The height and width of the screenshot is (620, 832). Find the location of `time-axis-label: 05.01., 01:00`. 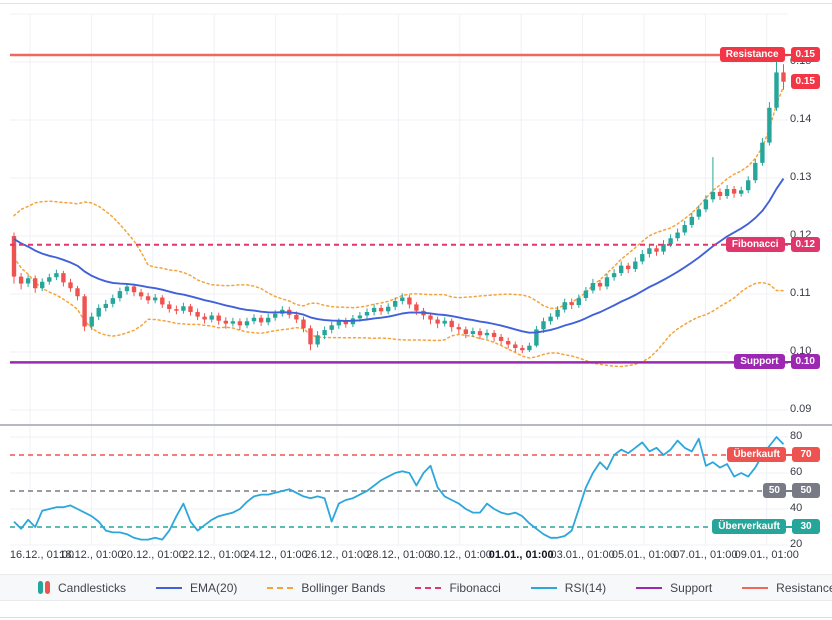

time-axis-label: 05.01., 01:00 is located at coordinates (644, 555).